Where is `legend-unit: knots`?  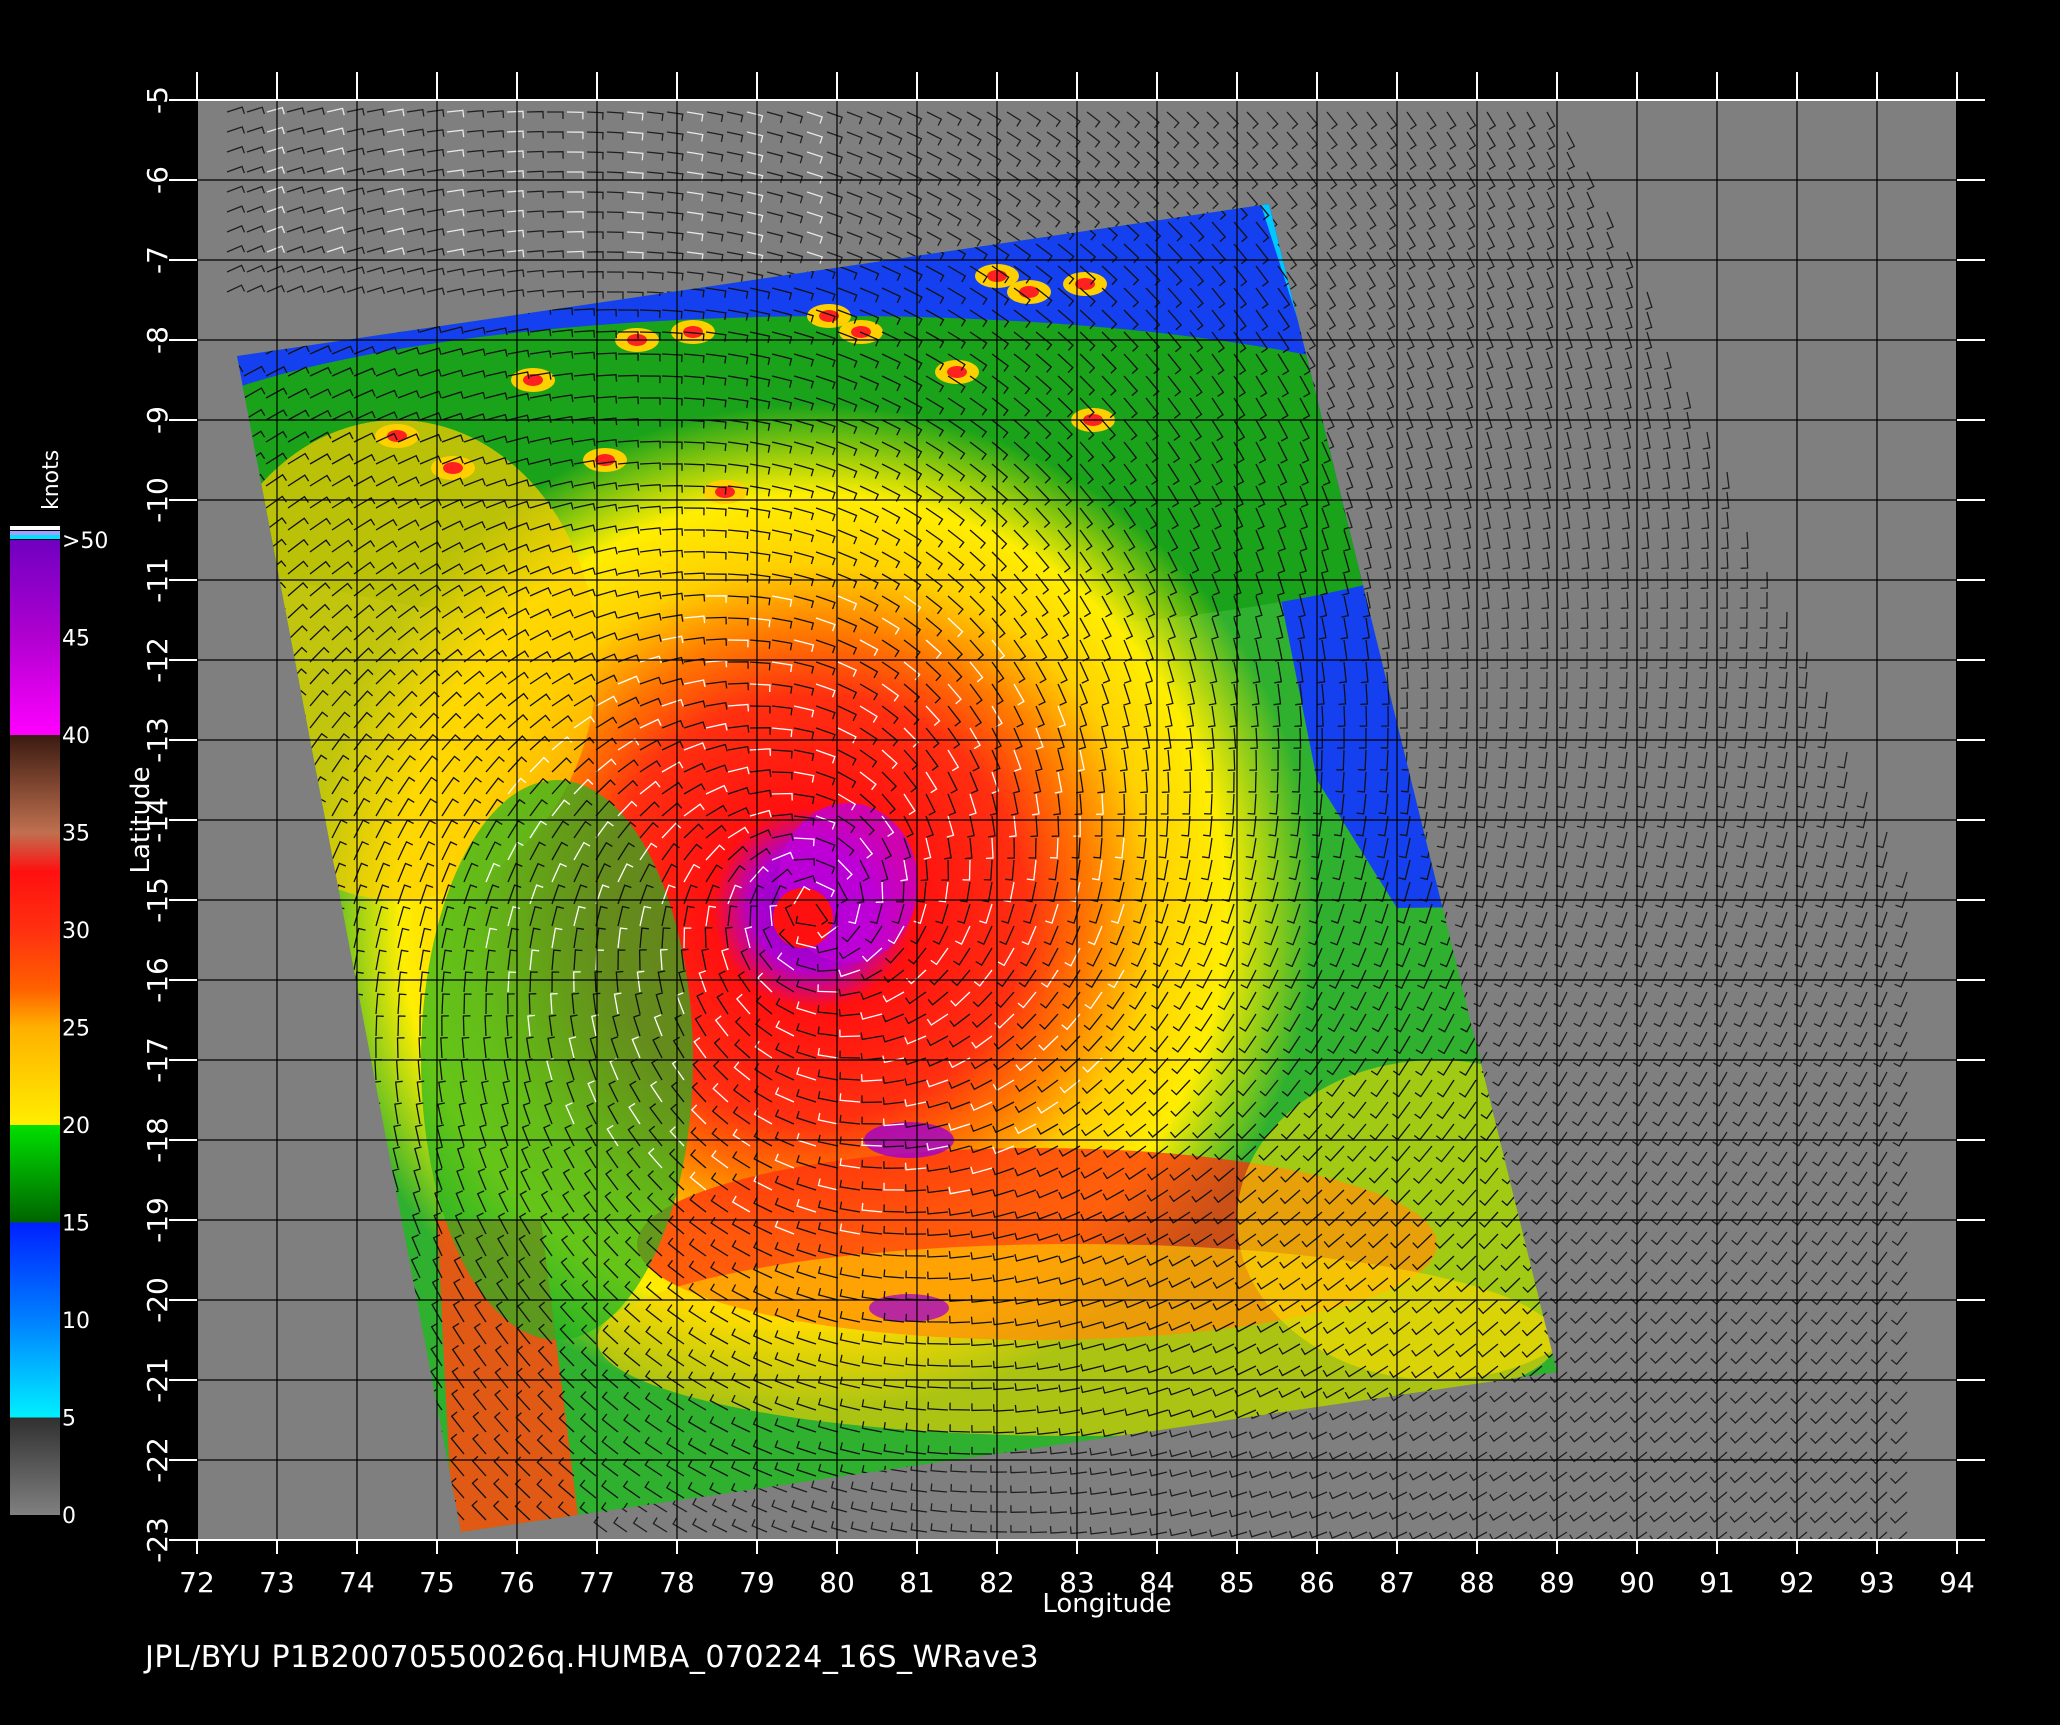
legend-unit: knots is located at coordinates (51, 480).